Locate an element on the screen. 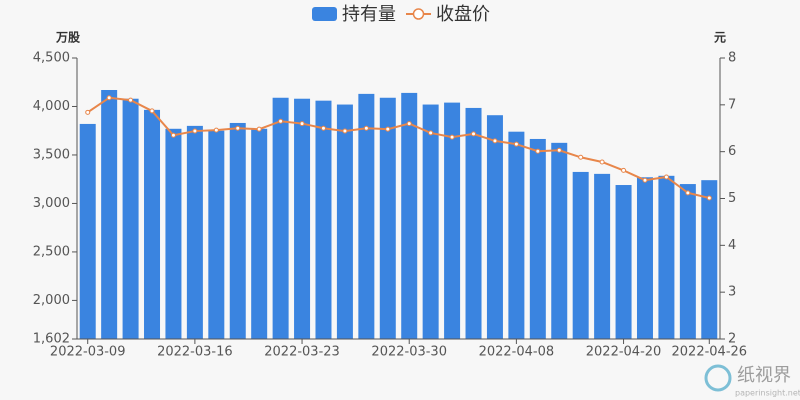  x-tick-label: 2022-04-08 is located at coordinates (517, 352).